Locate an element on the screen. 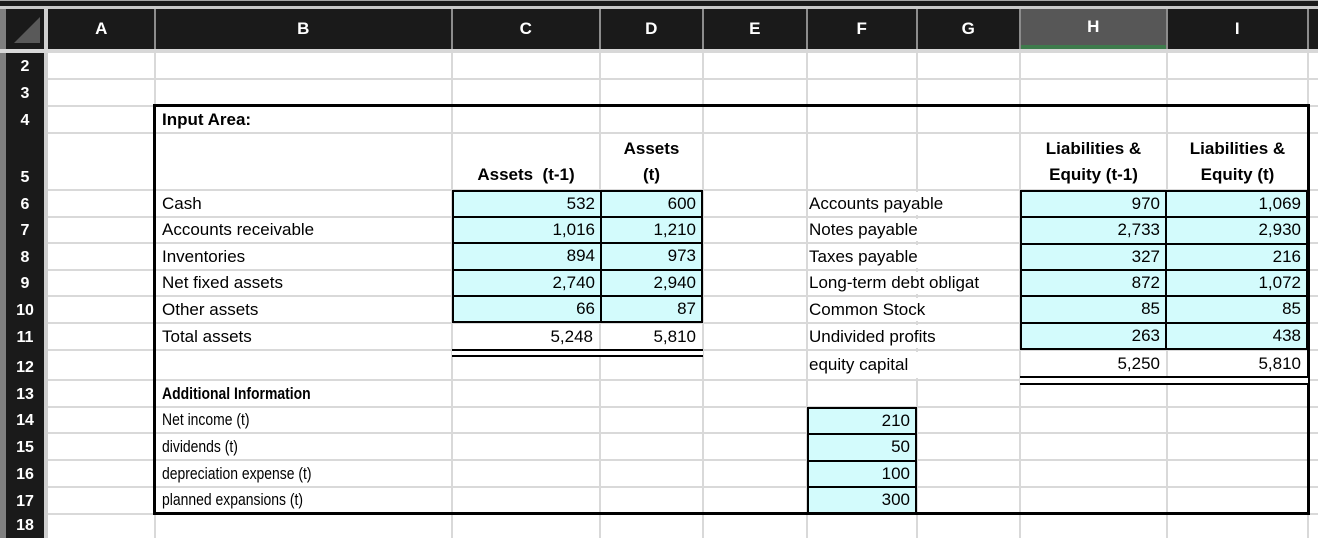 Image resolution: width=1318 pixels, height=538 pixels. cell-equity-capital-label: equity capital is located at coordinates (914, 365).